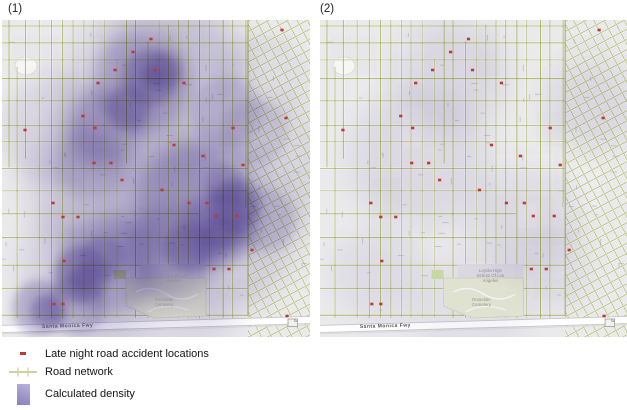 This screenshot has width=627, height=410. I want to click on density-swatch-icon, so click(23, 394).